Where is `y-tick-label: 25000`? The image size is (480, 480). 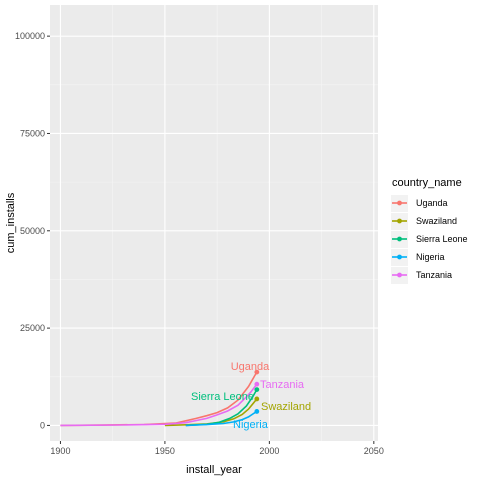
y-tick-label: 25000 is located at coordinates (32, 328).